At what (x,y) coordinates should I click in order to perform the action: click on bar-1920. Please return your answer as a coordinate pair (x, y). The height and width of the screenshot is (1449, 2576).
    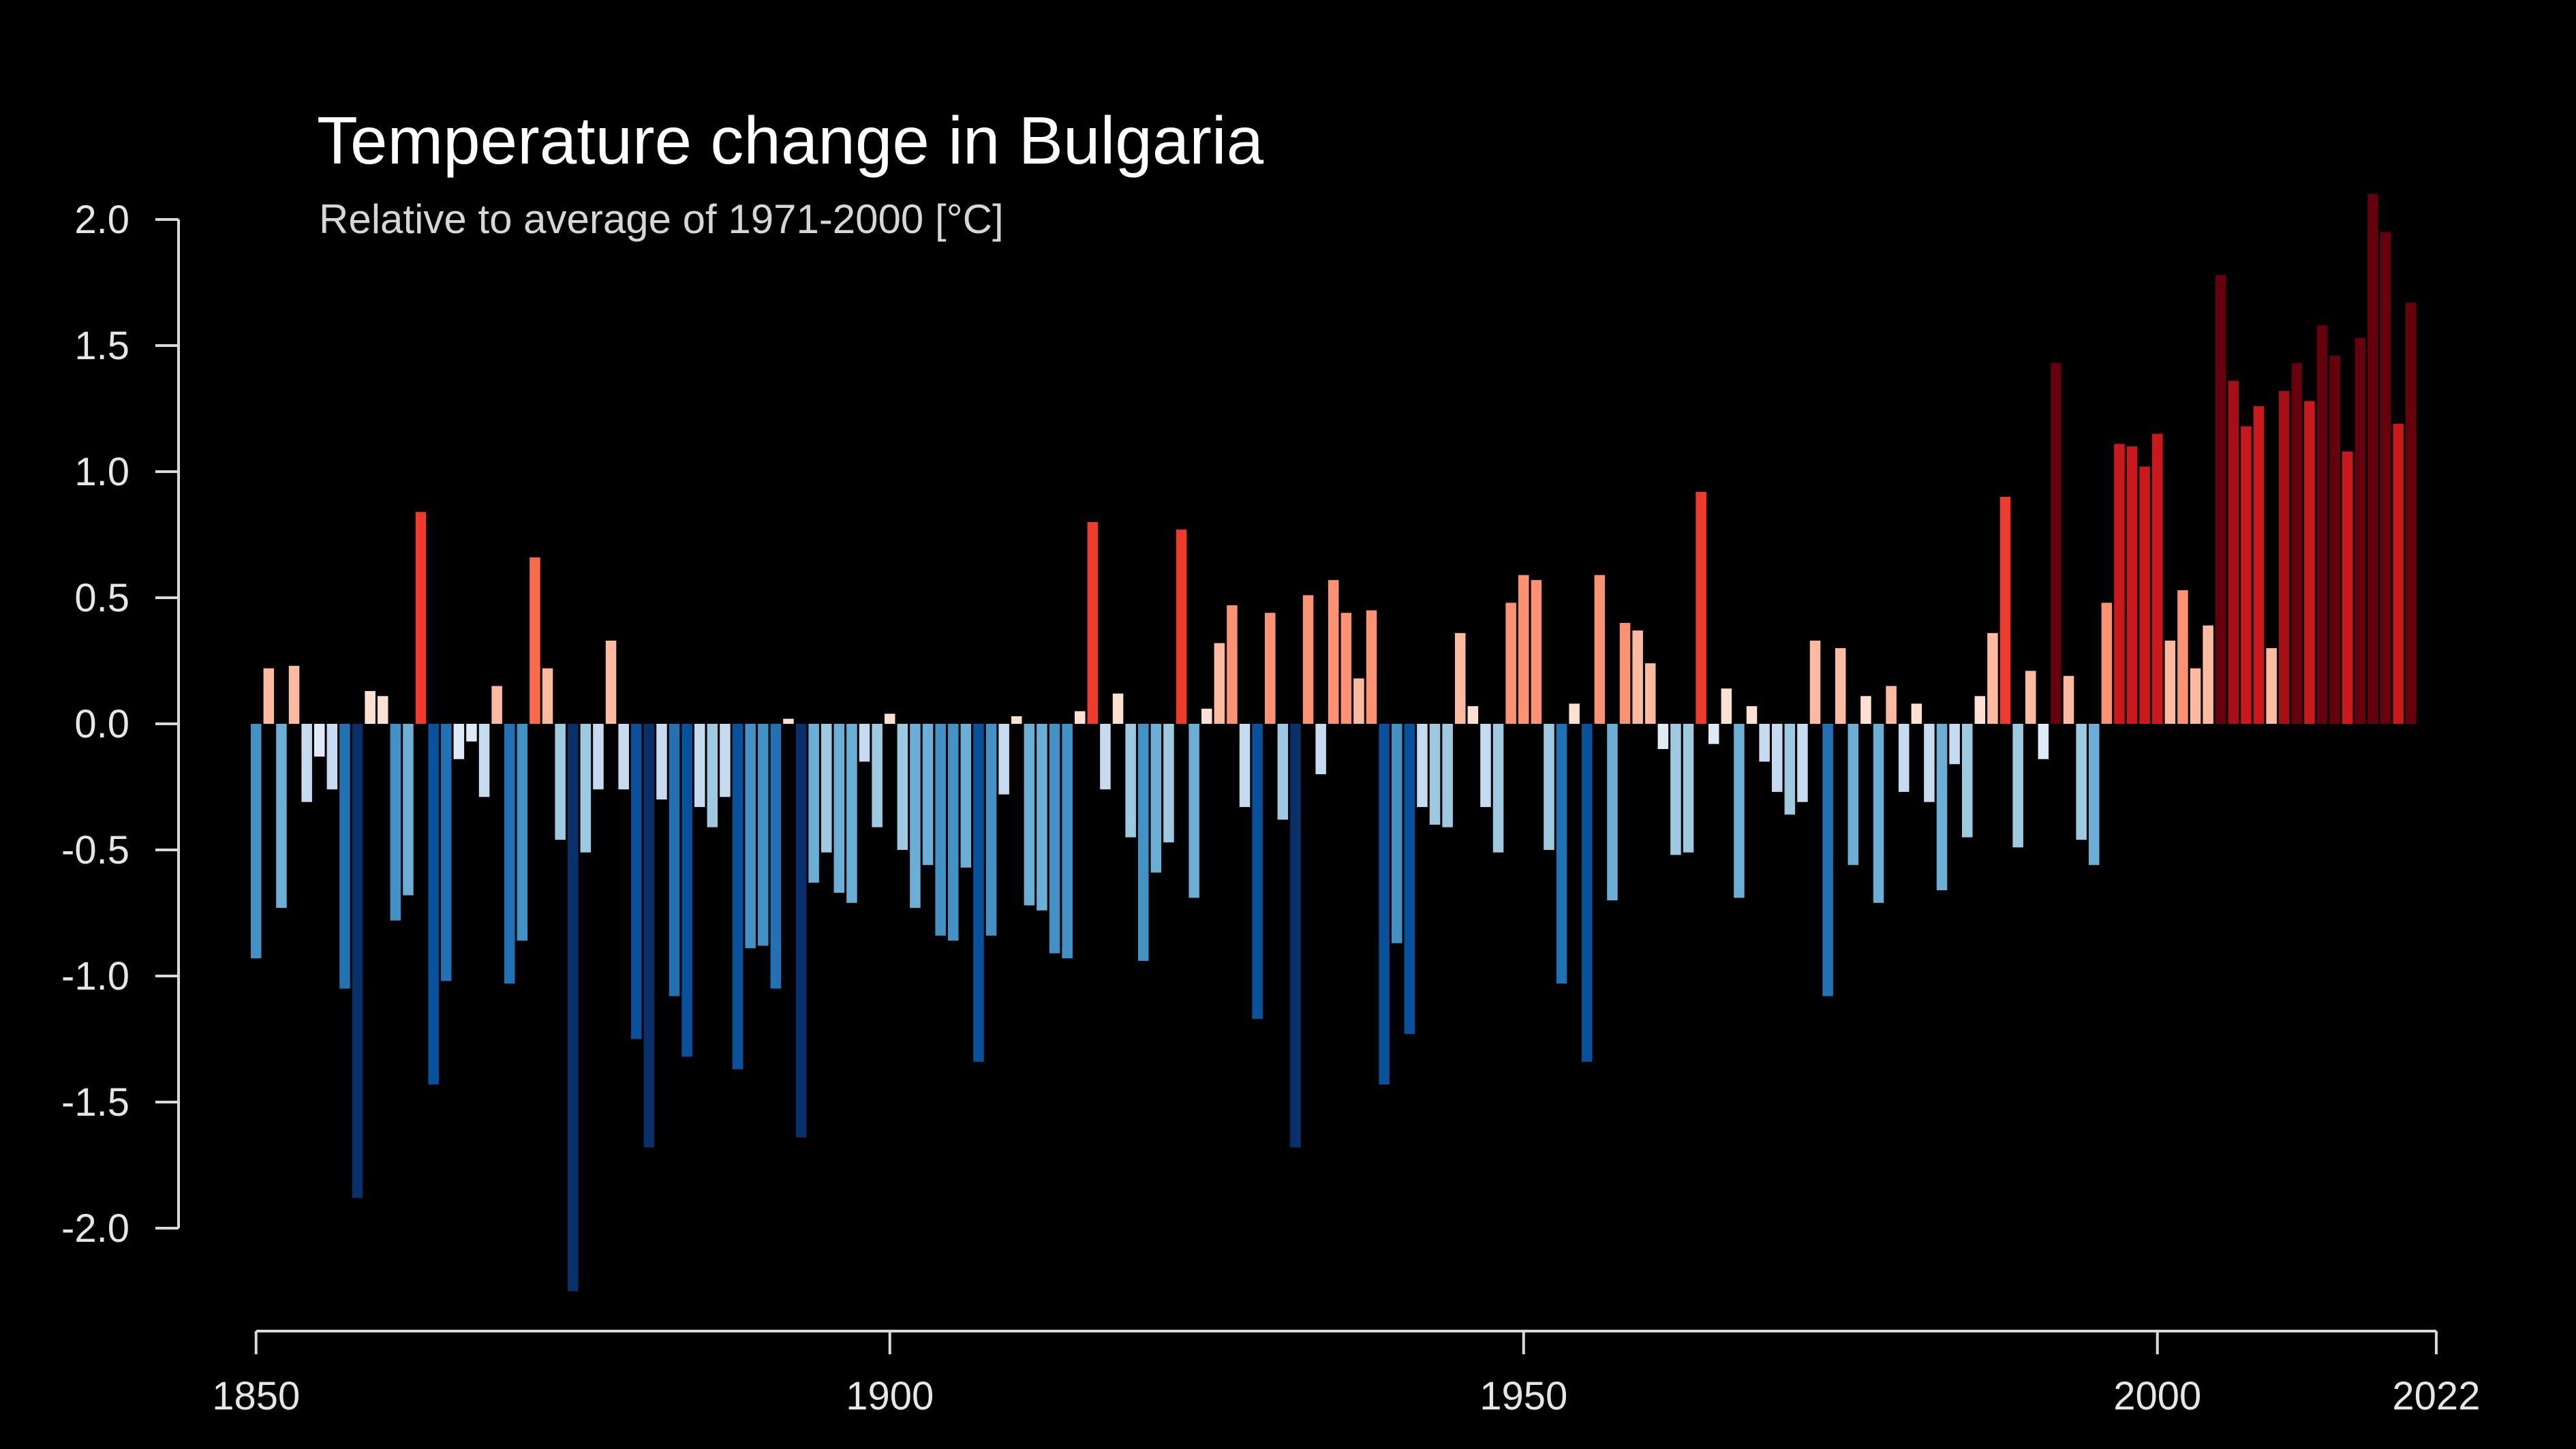
    Looking at the image, I should click on (1143, 843).